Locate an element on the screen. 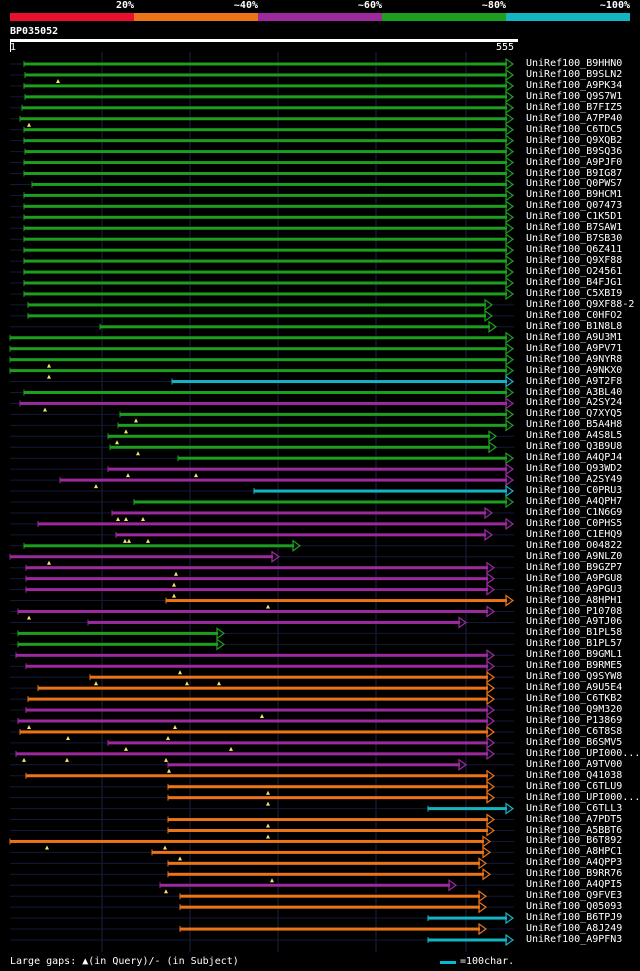  hit-label: UniRef100_C5XBI9 is located at coordinates (574, 293).